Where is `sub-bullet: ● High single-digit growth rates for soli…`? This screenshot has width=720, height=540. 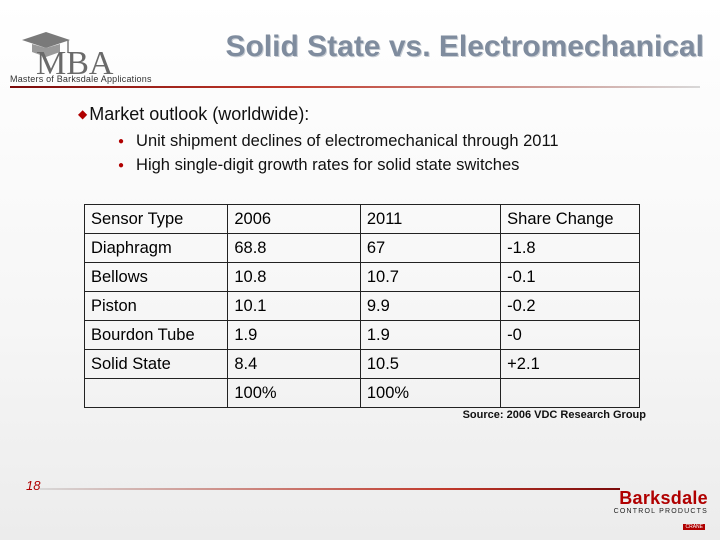 sub-bullet: ● High single-digit growth rates for soli… is located at coordinates (338, 165).